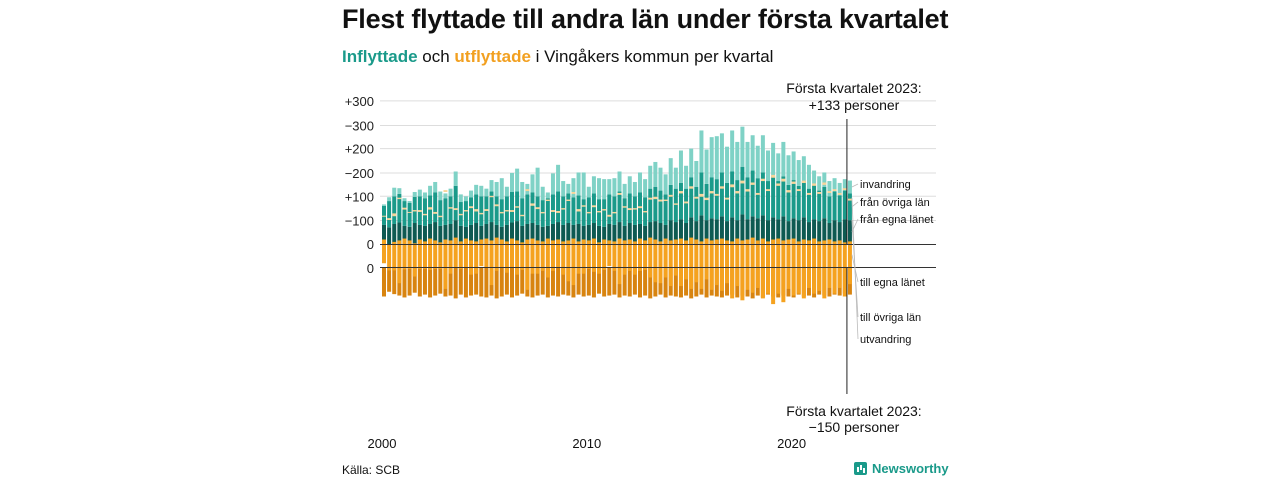 The height and width of the screenshot is (480, 1280). What do you see at coordinates (853, 411) in the screenshot?
I see `annotation-bottom-line1: Första kvartalet 2023:` at bounding box center [853, 411].